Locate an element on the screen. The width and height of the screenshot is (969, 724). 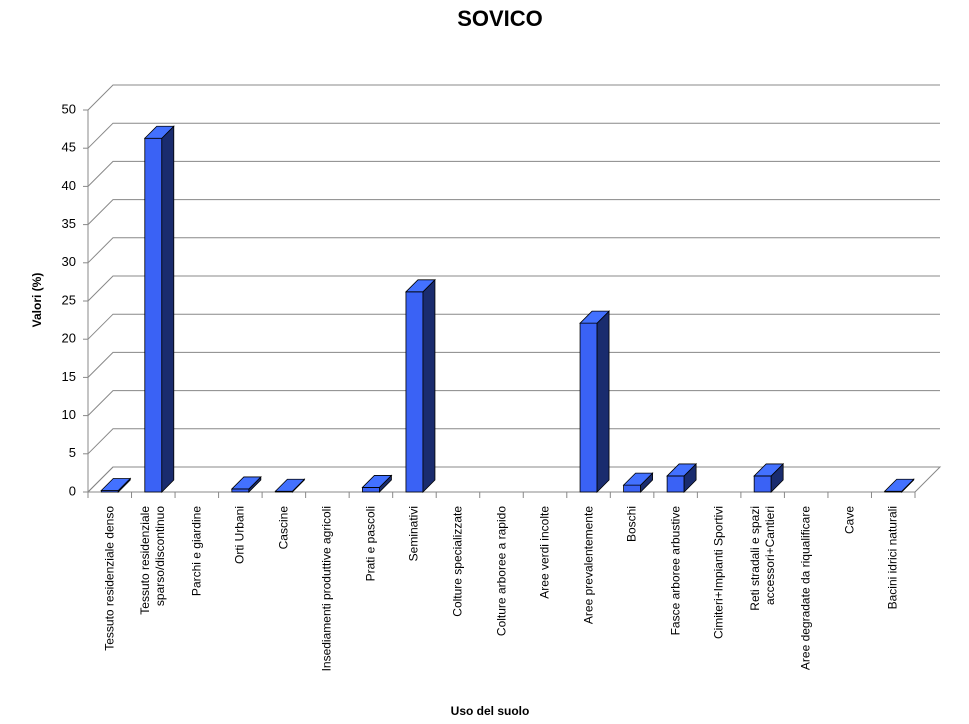
y-tick-label: 10 is located at coordinates (69, 414).